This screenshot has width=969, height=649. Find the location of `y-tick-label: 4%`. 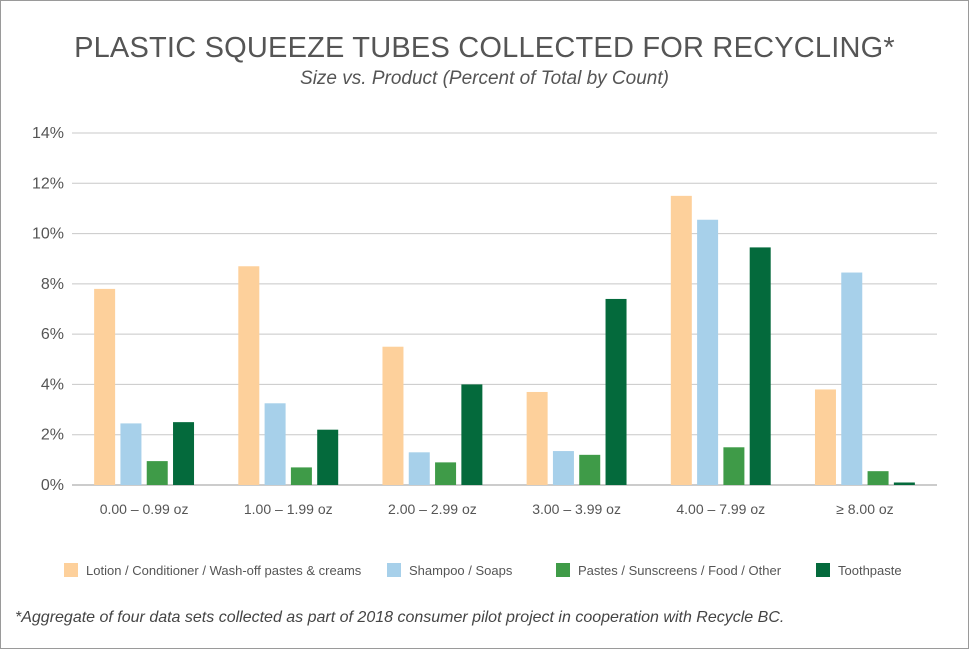

y-tick-label: 4% is located at coordinates (52, 384).